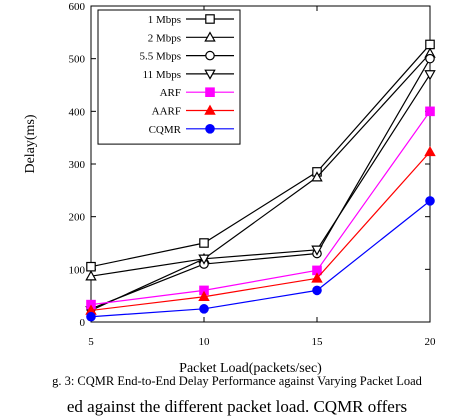 The height and width of the screenshot is (416, 474). What do you see at coordinates (318, 342) in the screenshot?
I see `x-tick-label: 15` at bounding box center [318, 342].